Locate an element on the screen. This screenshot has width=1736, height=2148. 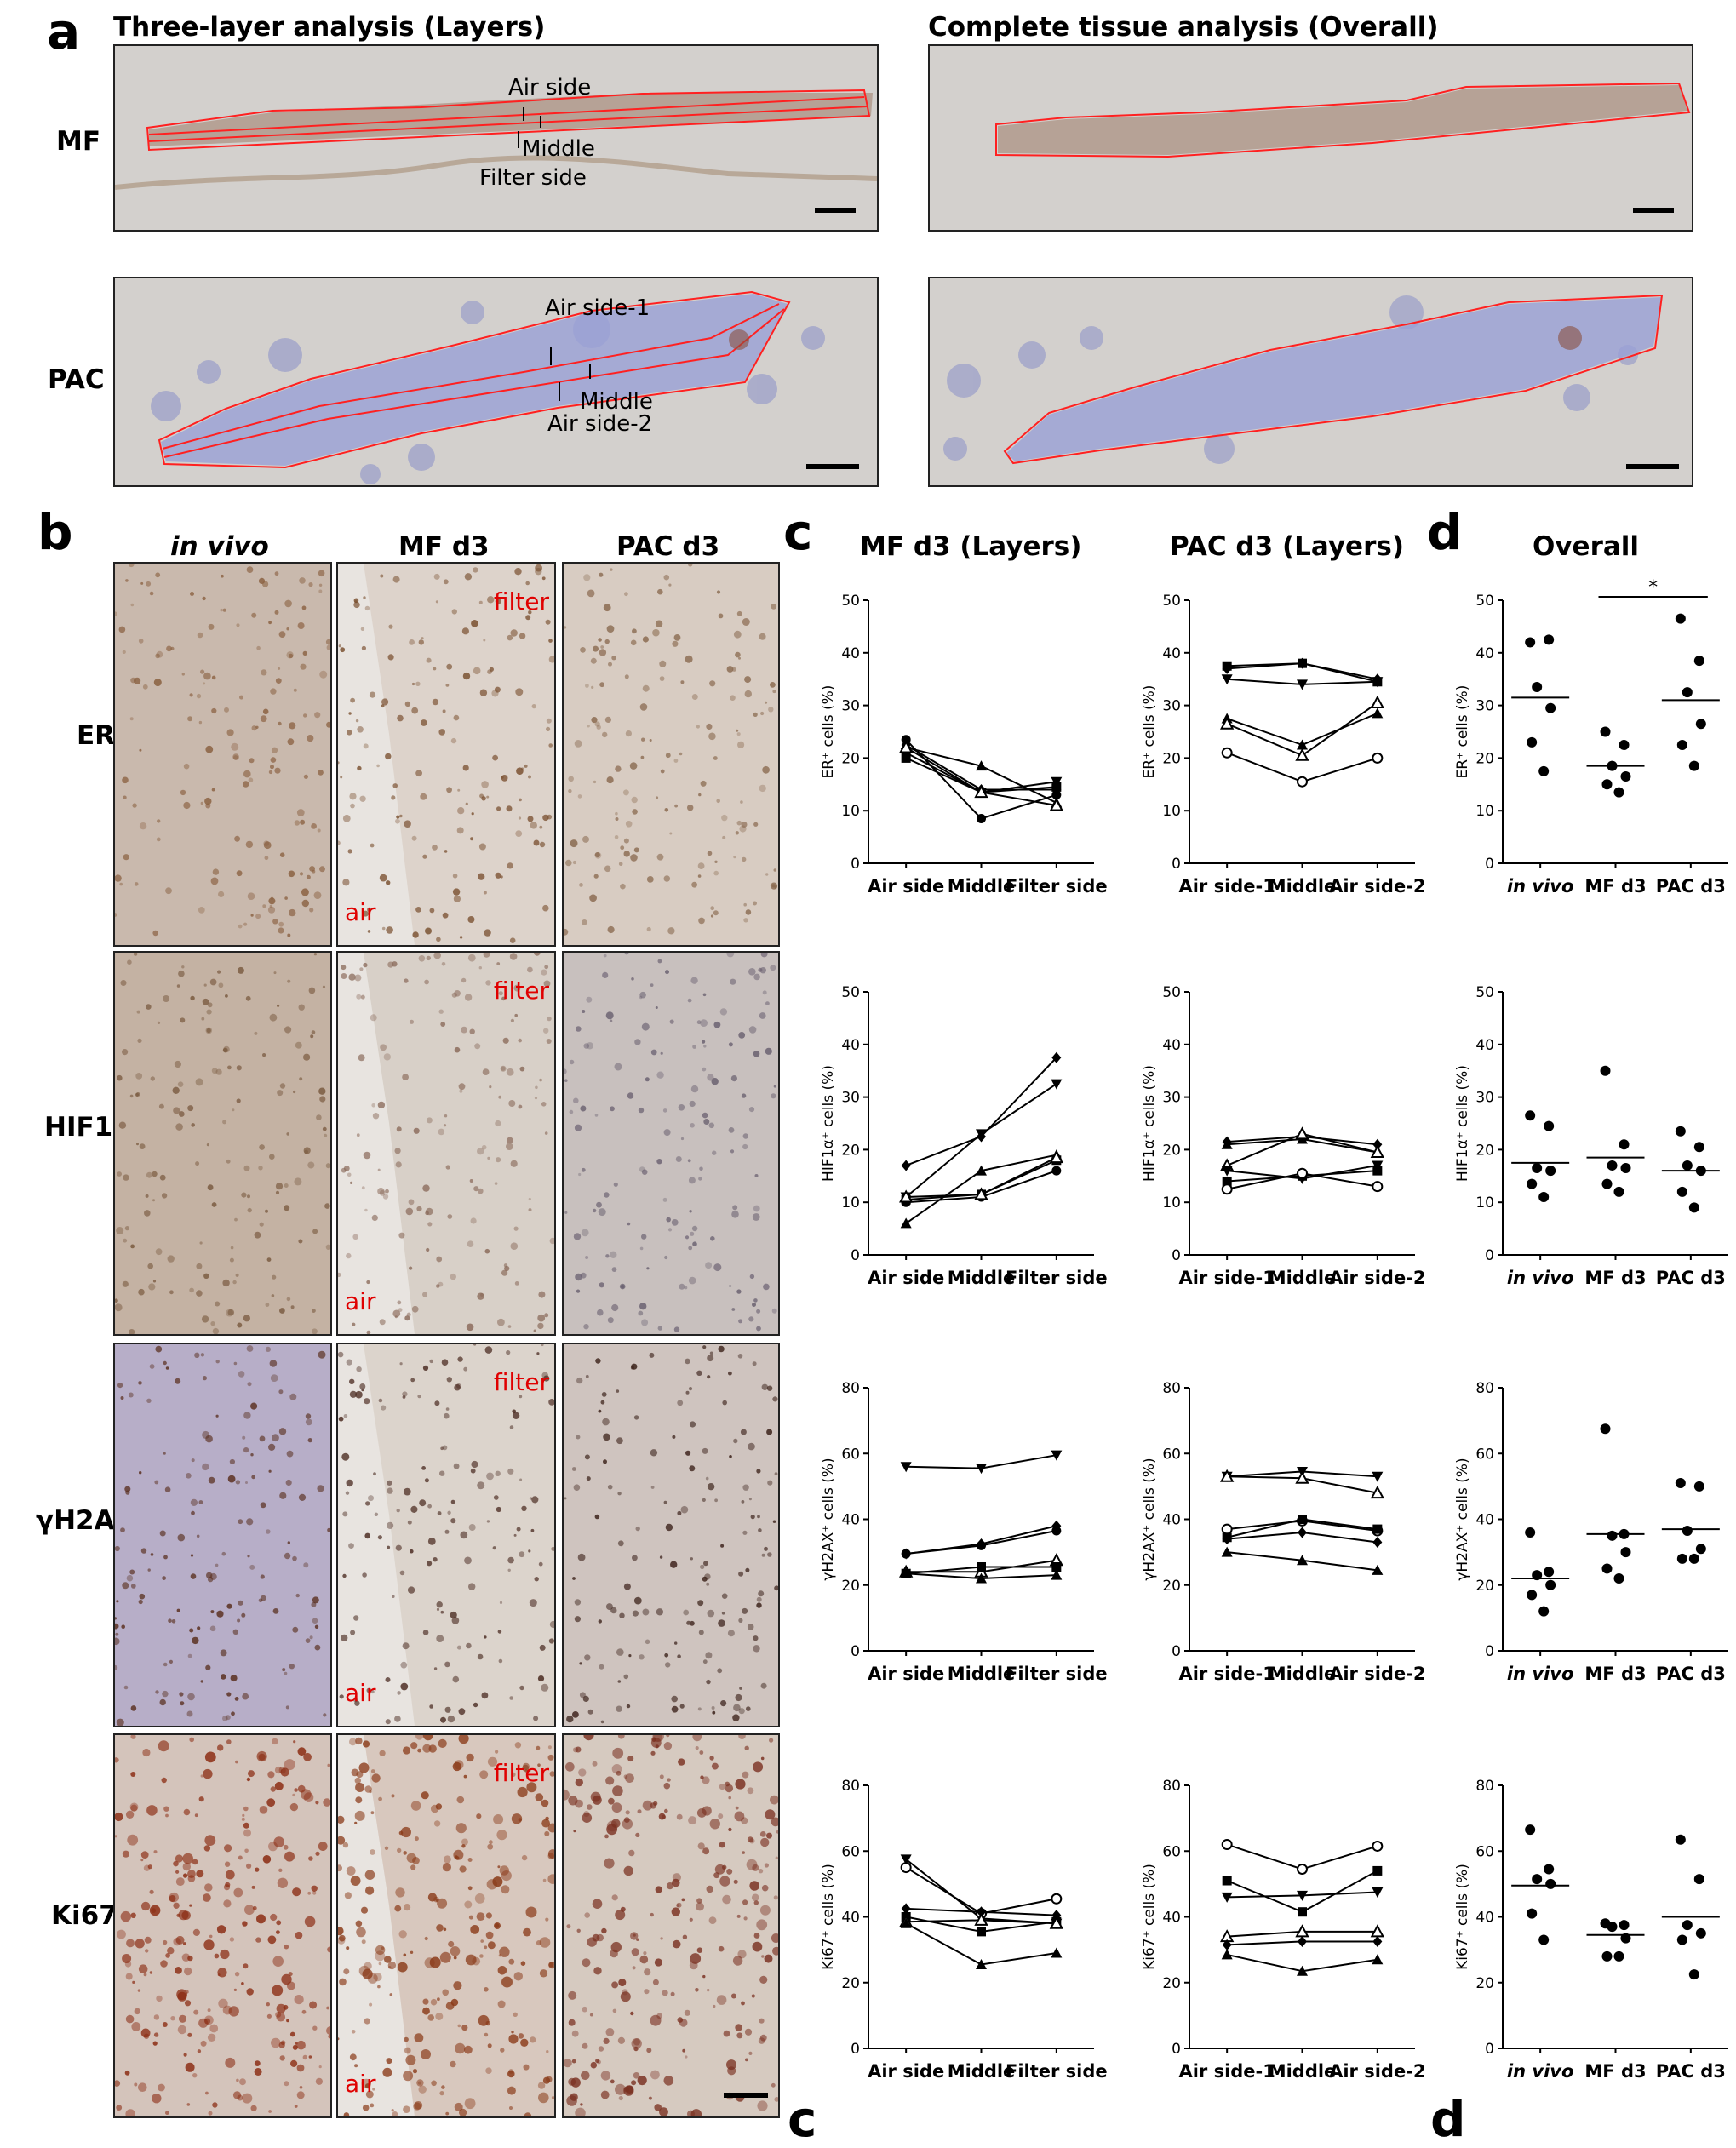
filter-membrane-strip is located at coordinates (496, 172).